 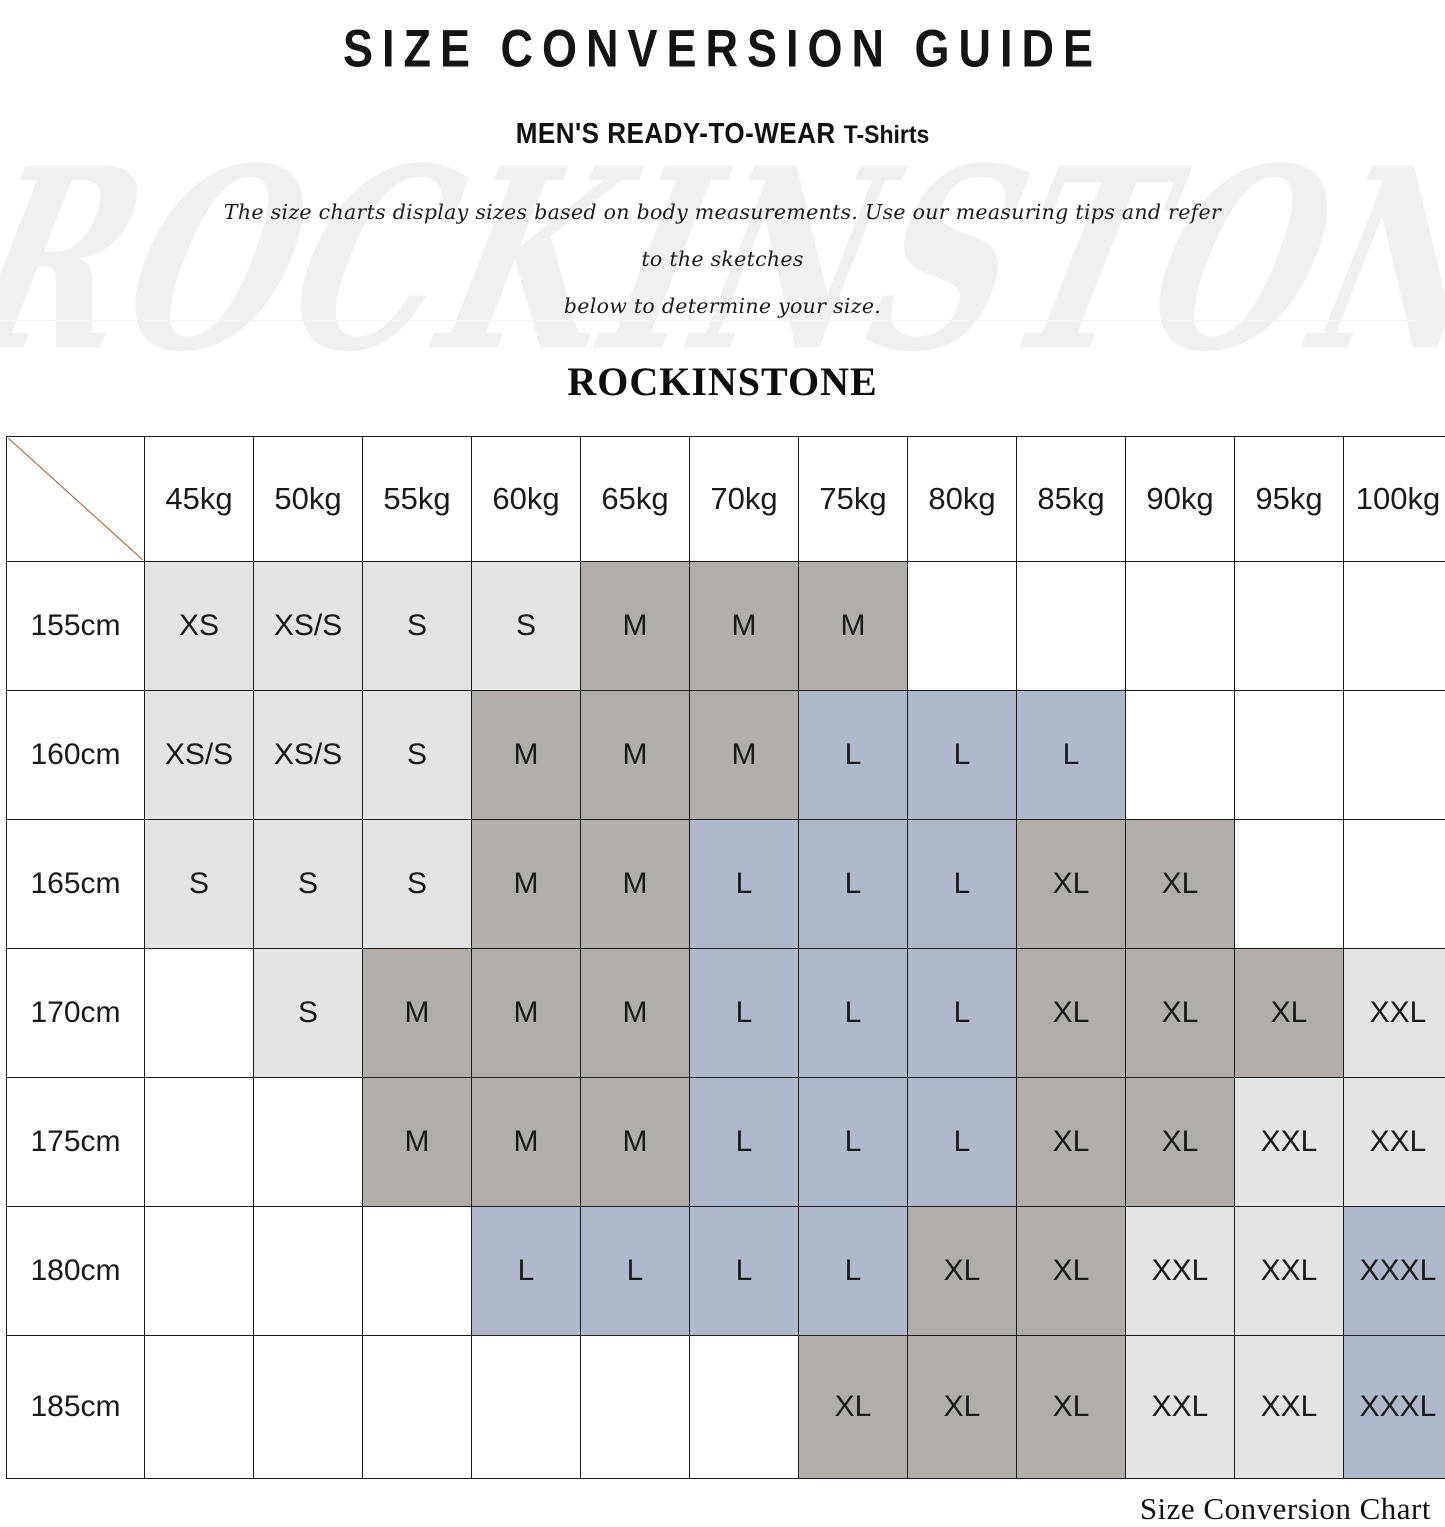 What do you see at coordinates (76, 1142) in the screenshot?
I see `row-header-height: 175cm` at bounding box center [76, 1142].